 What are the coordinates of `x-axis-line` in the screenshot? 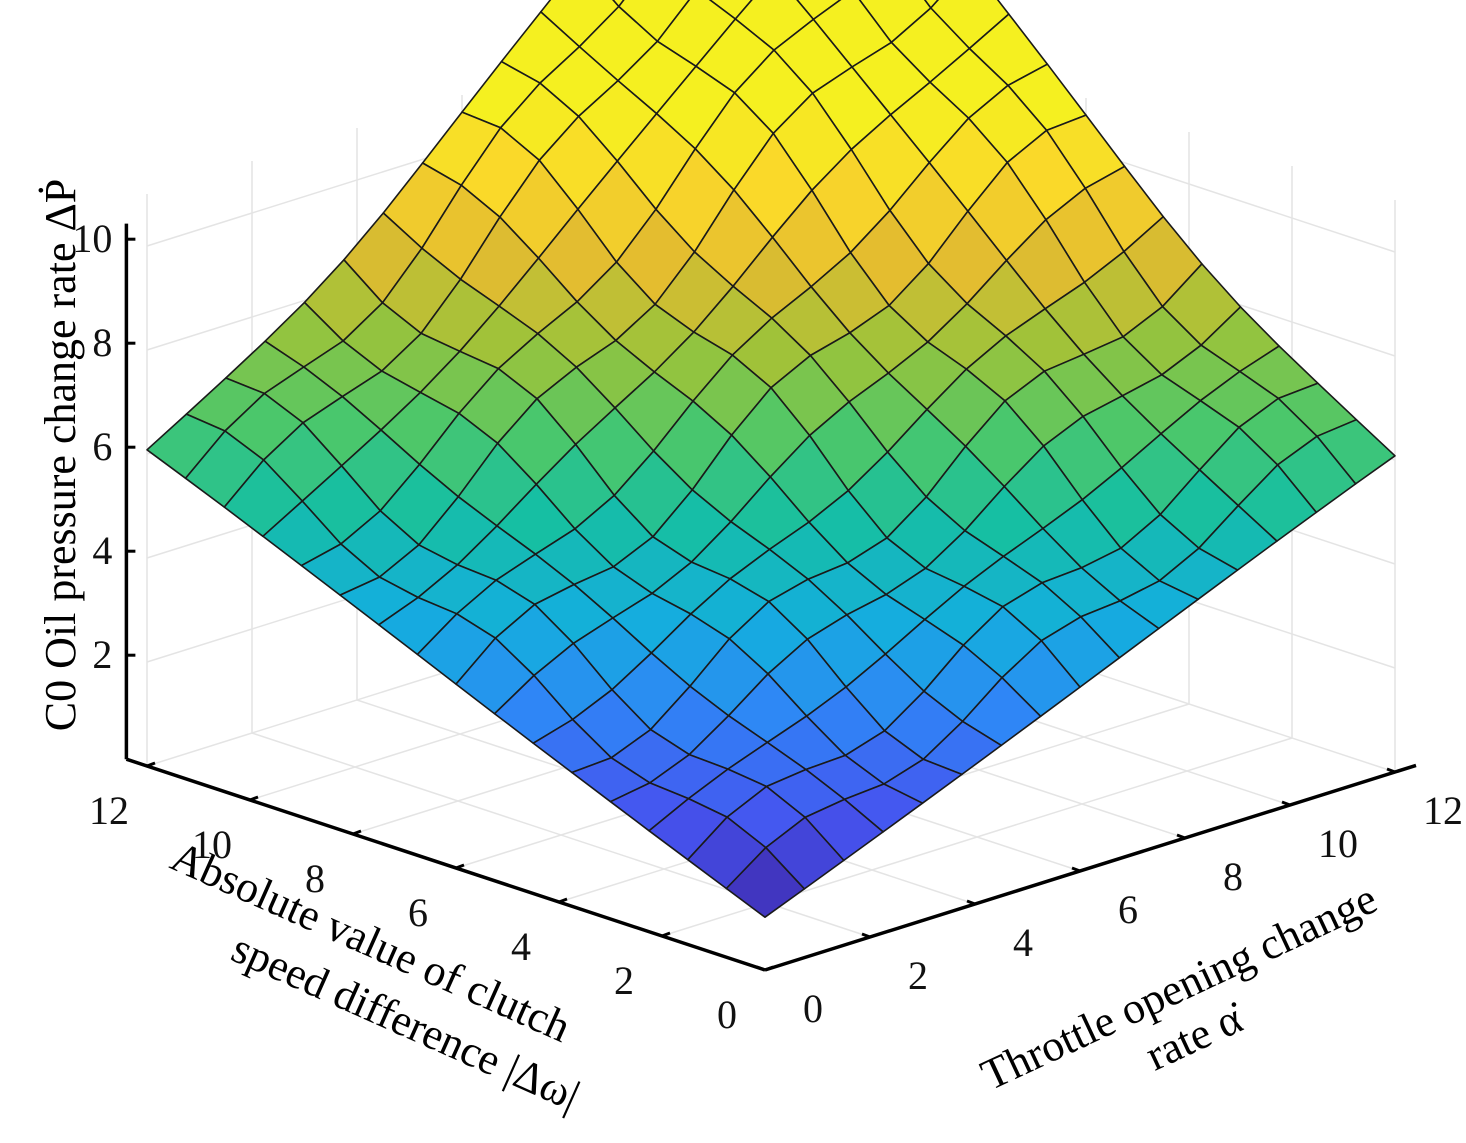 It's located at (1090, 867).